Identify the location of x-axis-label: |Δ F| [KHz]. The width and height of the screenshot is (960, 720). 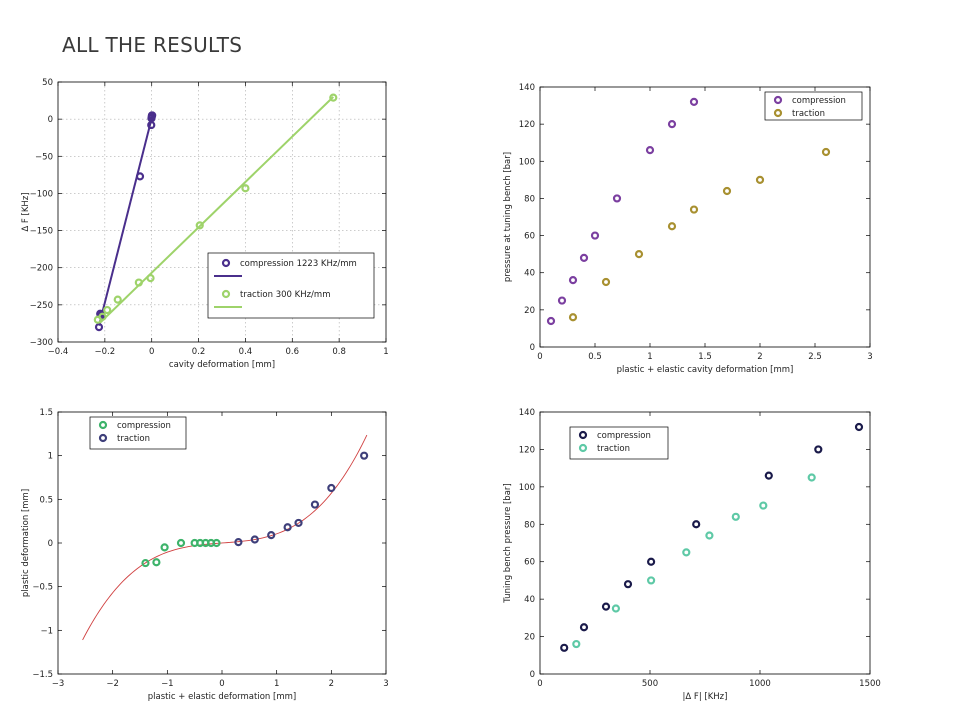
(705, 697).